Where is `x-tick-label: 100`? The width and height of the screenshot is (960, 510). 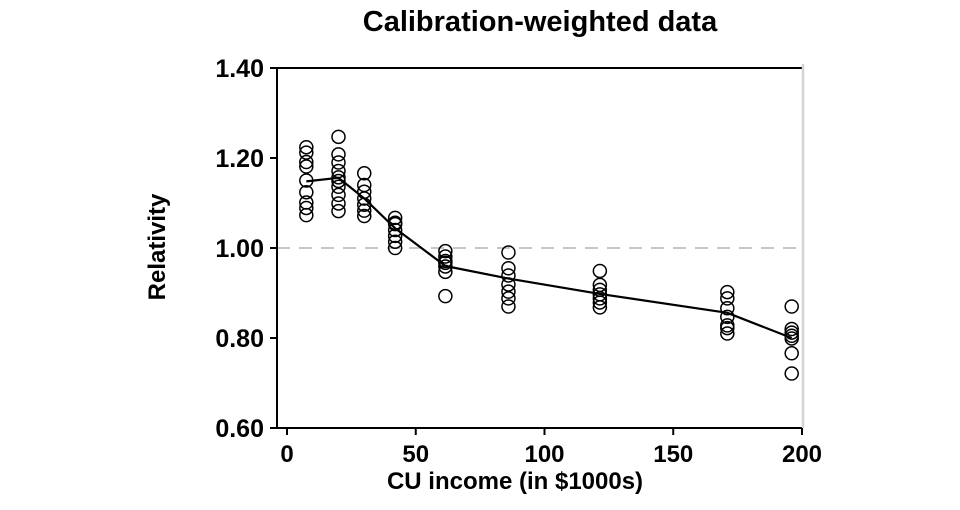
x-tick-label: 100 is located at coordinates (544, 454).